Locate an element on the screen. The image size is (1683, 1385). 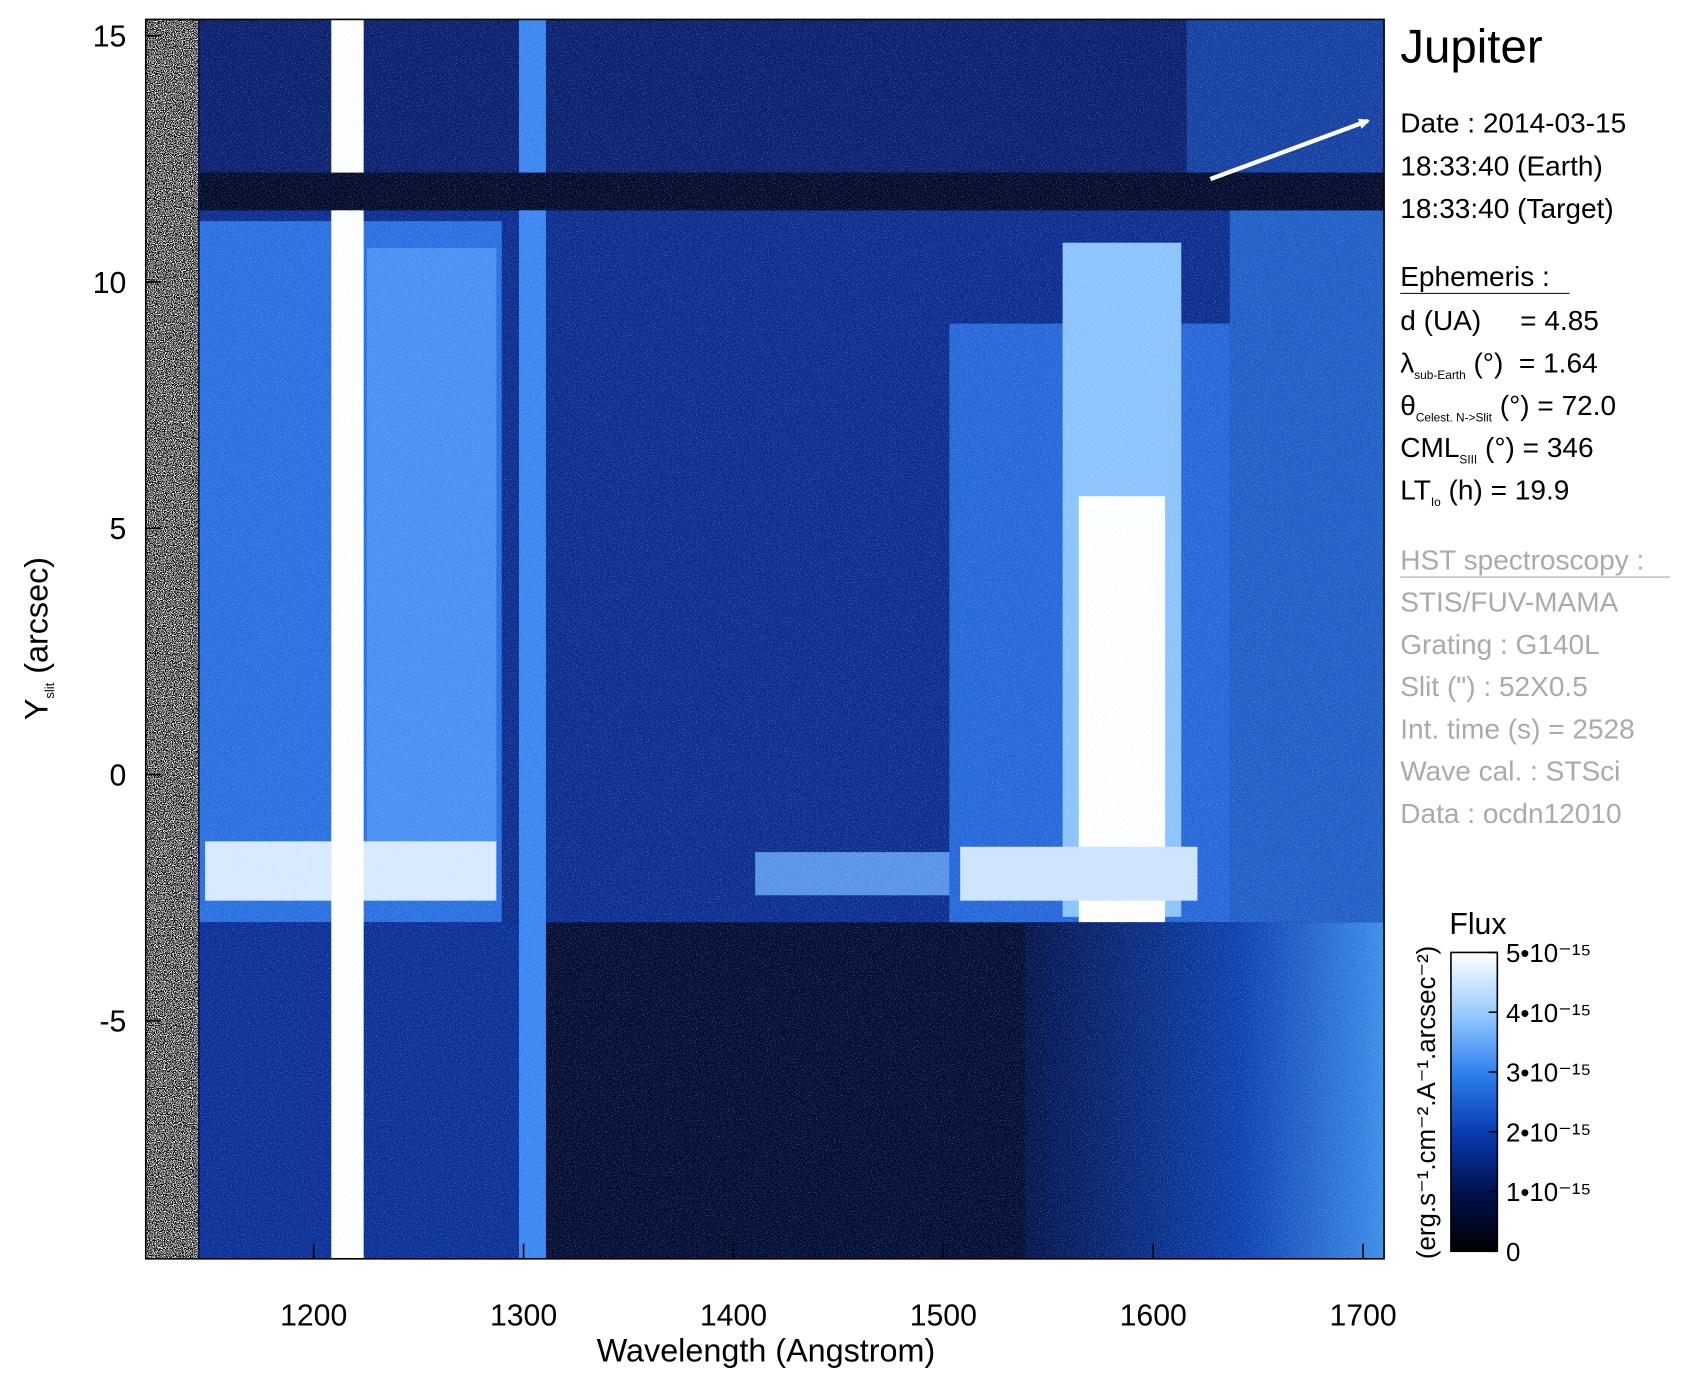
ephemeris-sub: Io is located at coordinates (1436, 502).